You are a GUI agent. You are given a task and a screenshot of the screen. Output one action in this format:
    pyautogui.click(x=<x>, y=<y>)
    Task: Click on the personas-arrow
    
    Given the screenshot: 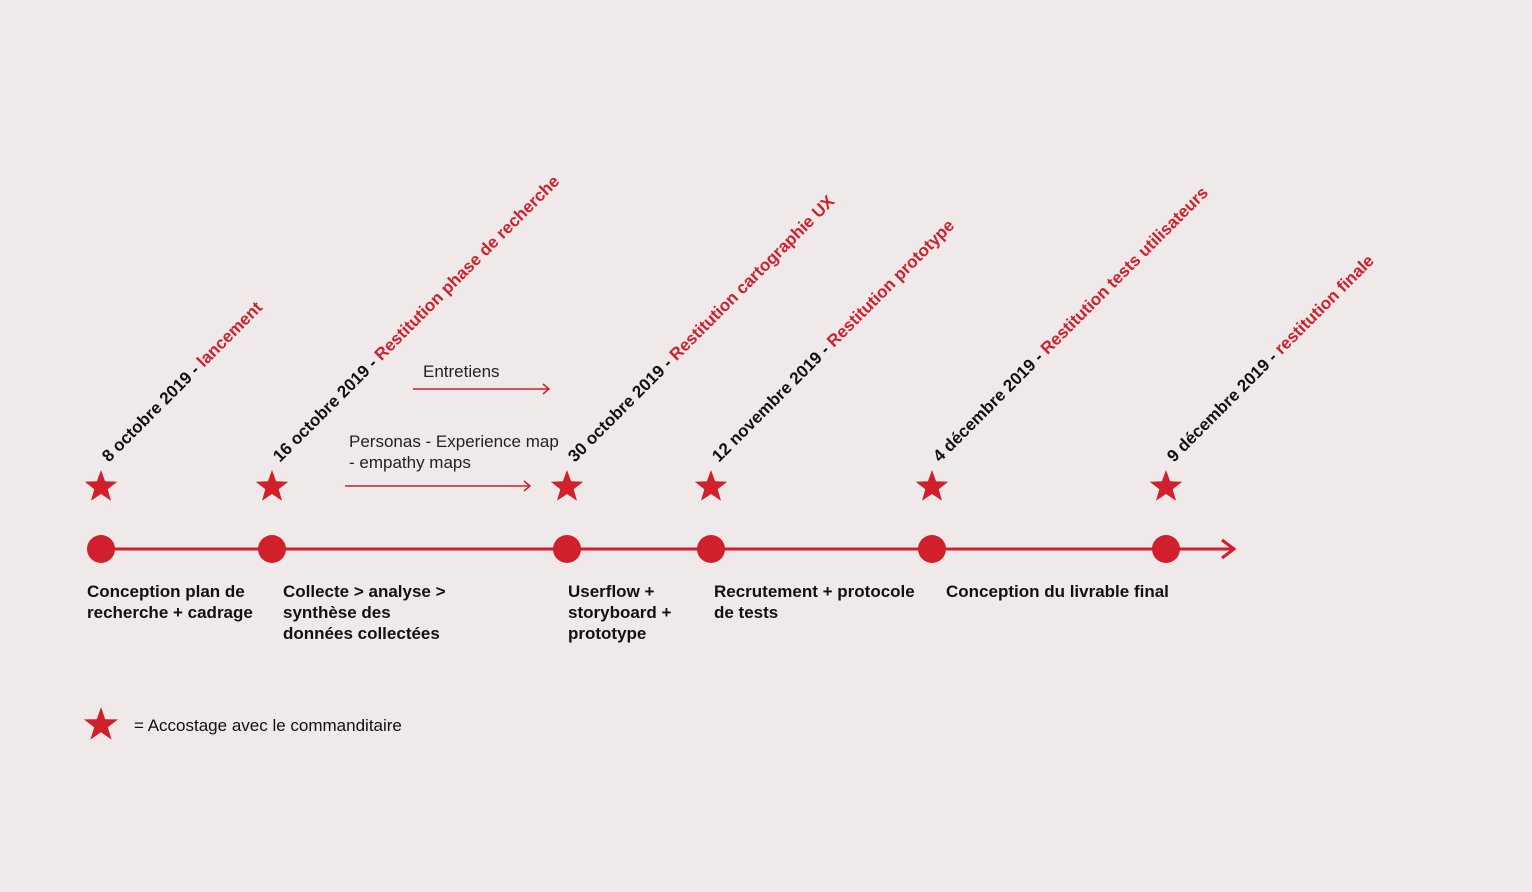 What is the action you would take?
    pyautogui.click(x=438, y=486)
    